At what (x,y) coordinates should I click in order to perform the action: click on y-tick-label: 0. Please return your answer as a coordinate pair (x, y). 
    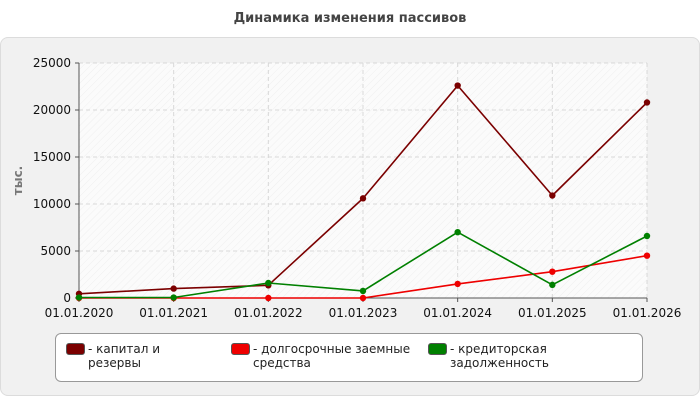
    Looking at the image, I should click on (67, 298).